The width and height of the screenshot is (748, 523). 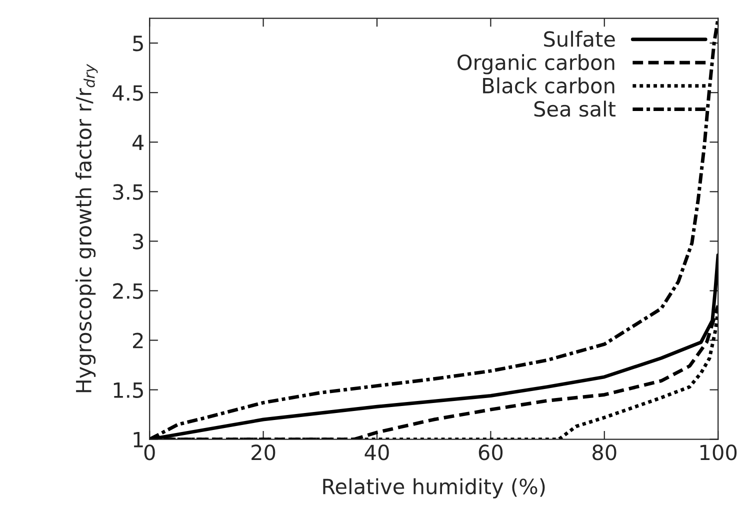 I want to click on y-tick-label: 4, so click(x=138, y=142).